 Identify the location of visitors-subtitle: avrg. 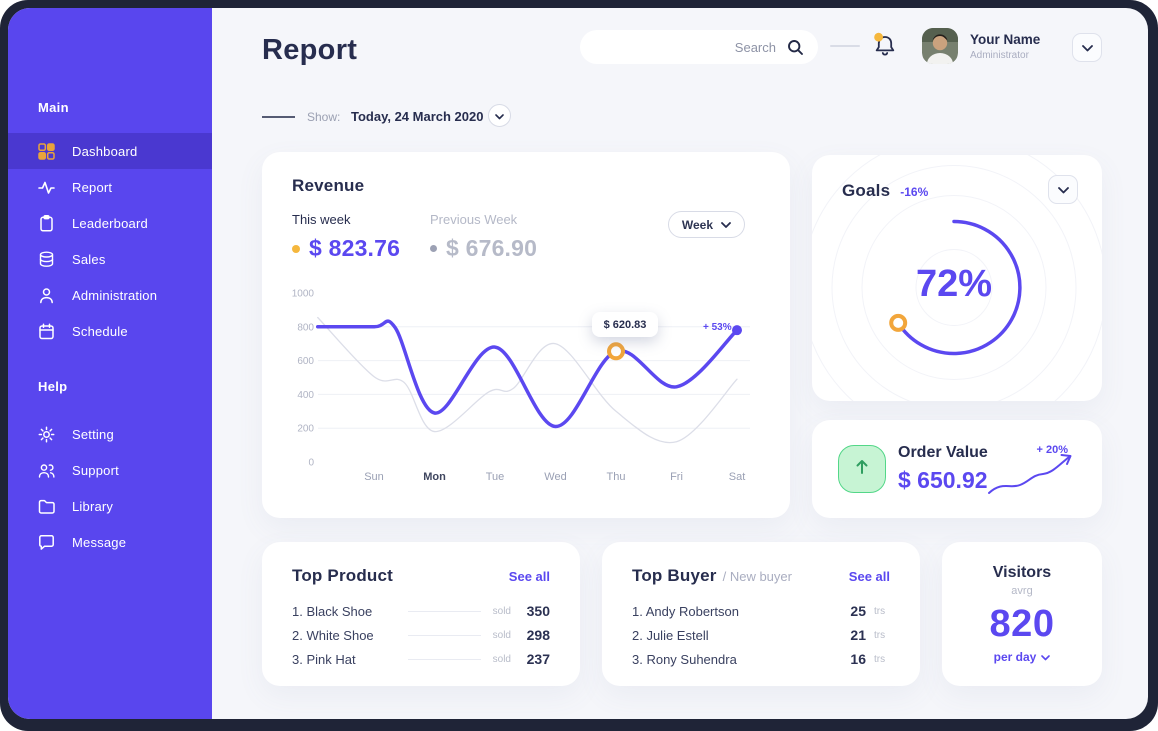
(1022, 591).